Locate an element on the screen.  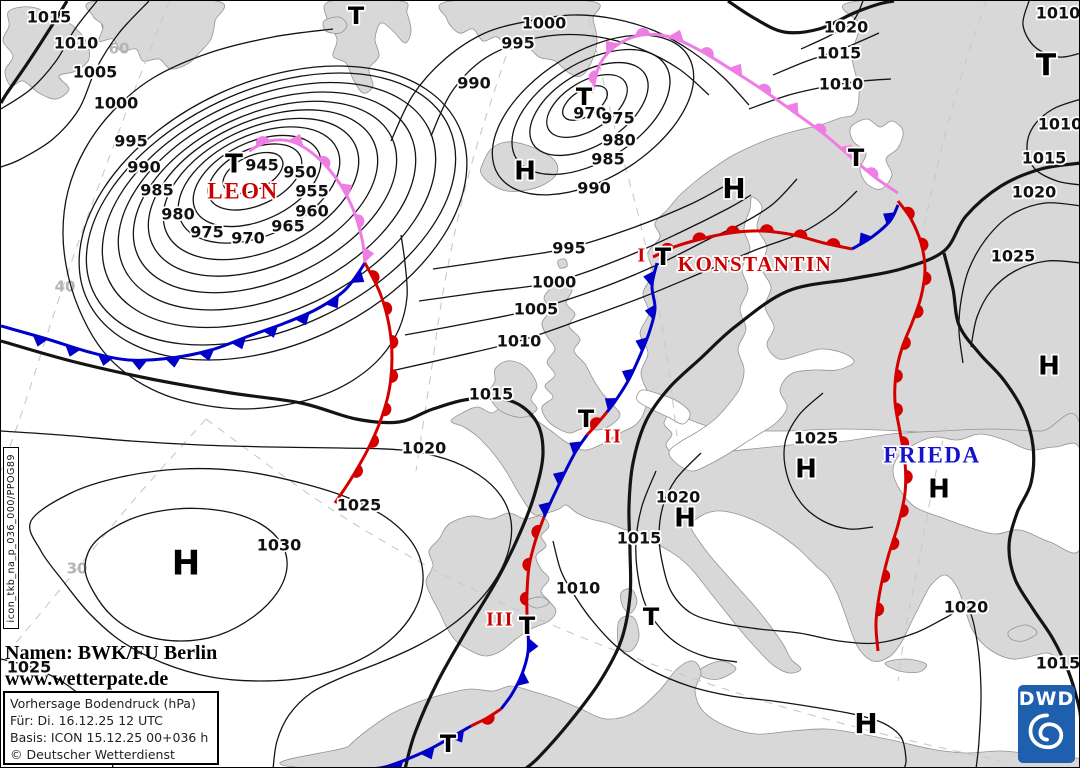
land-iceland is located at coordinates (519, 166).